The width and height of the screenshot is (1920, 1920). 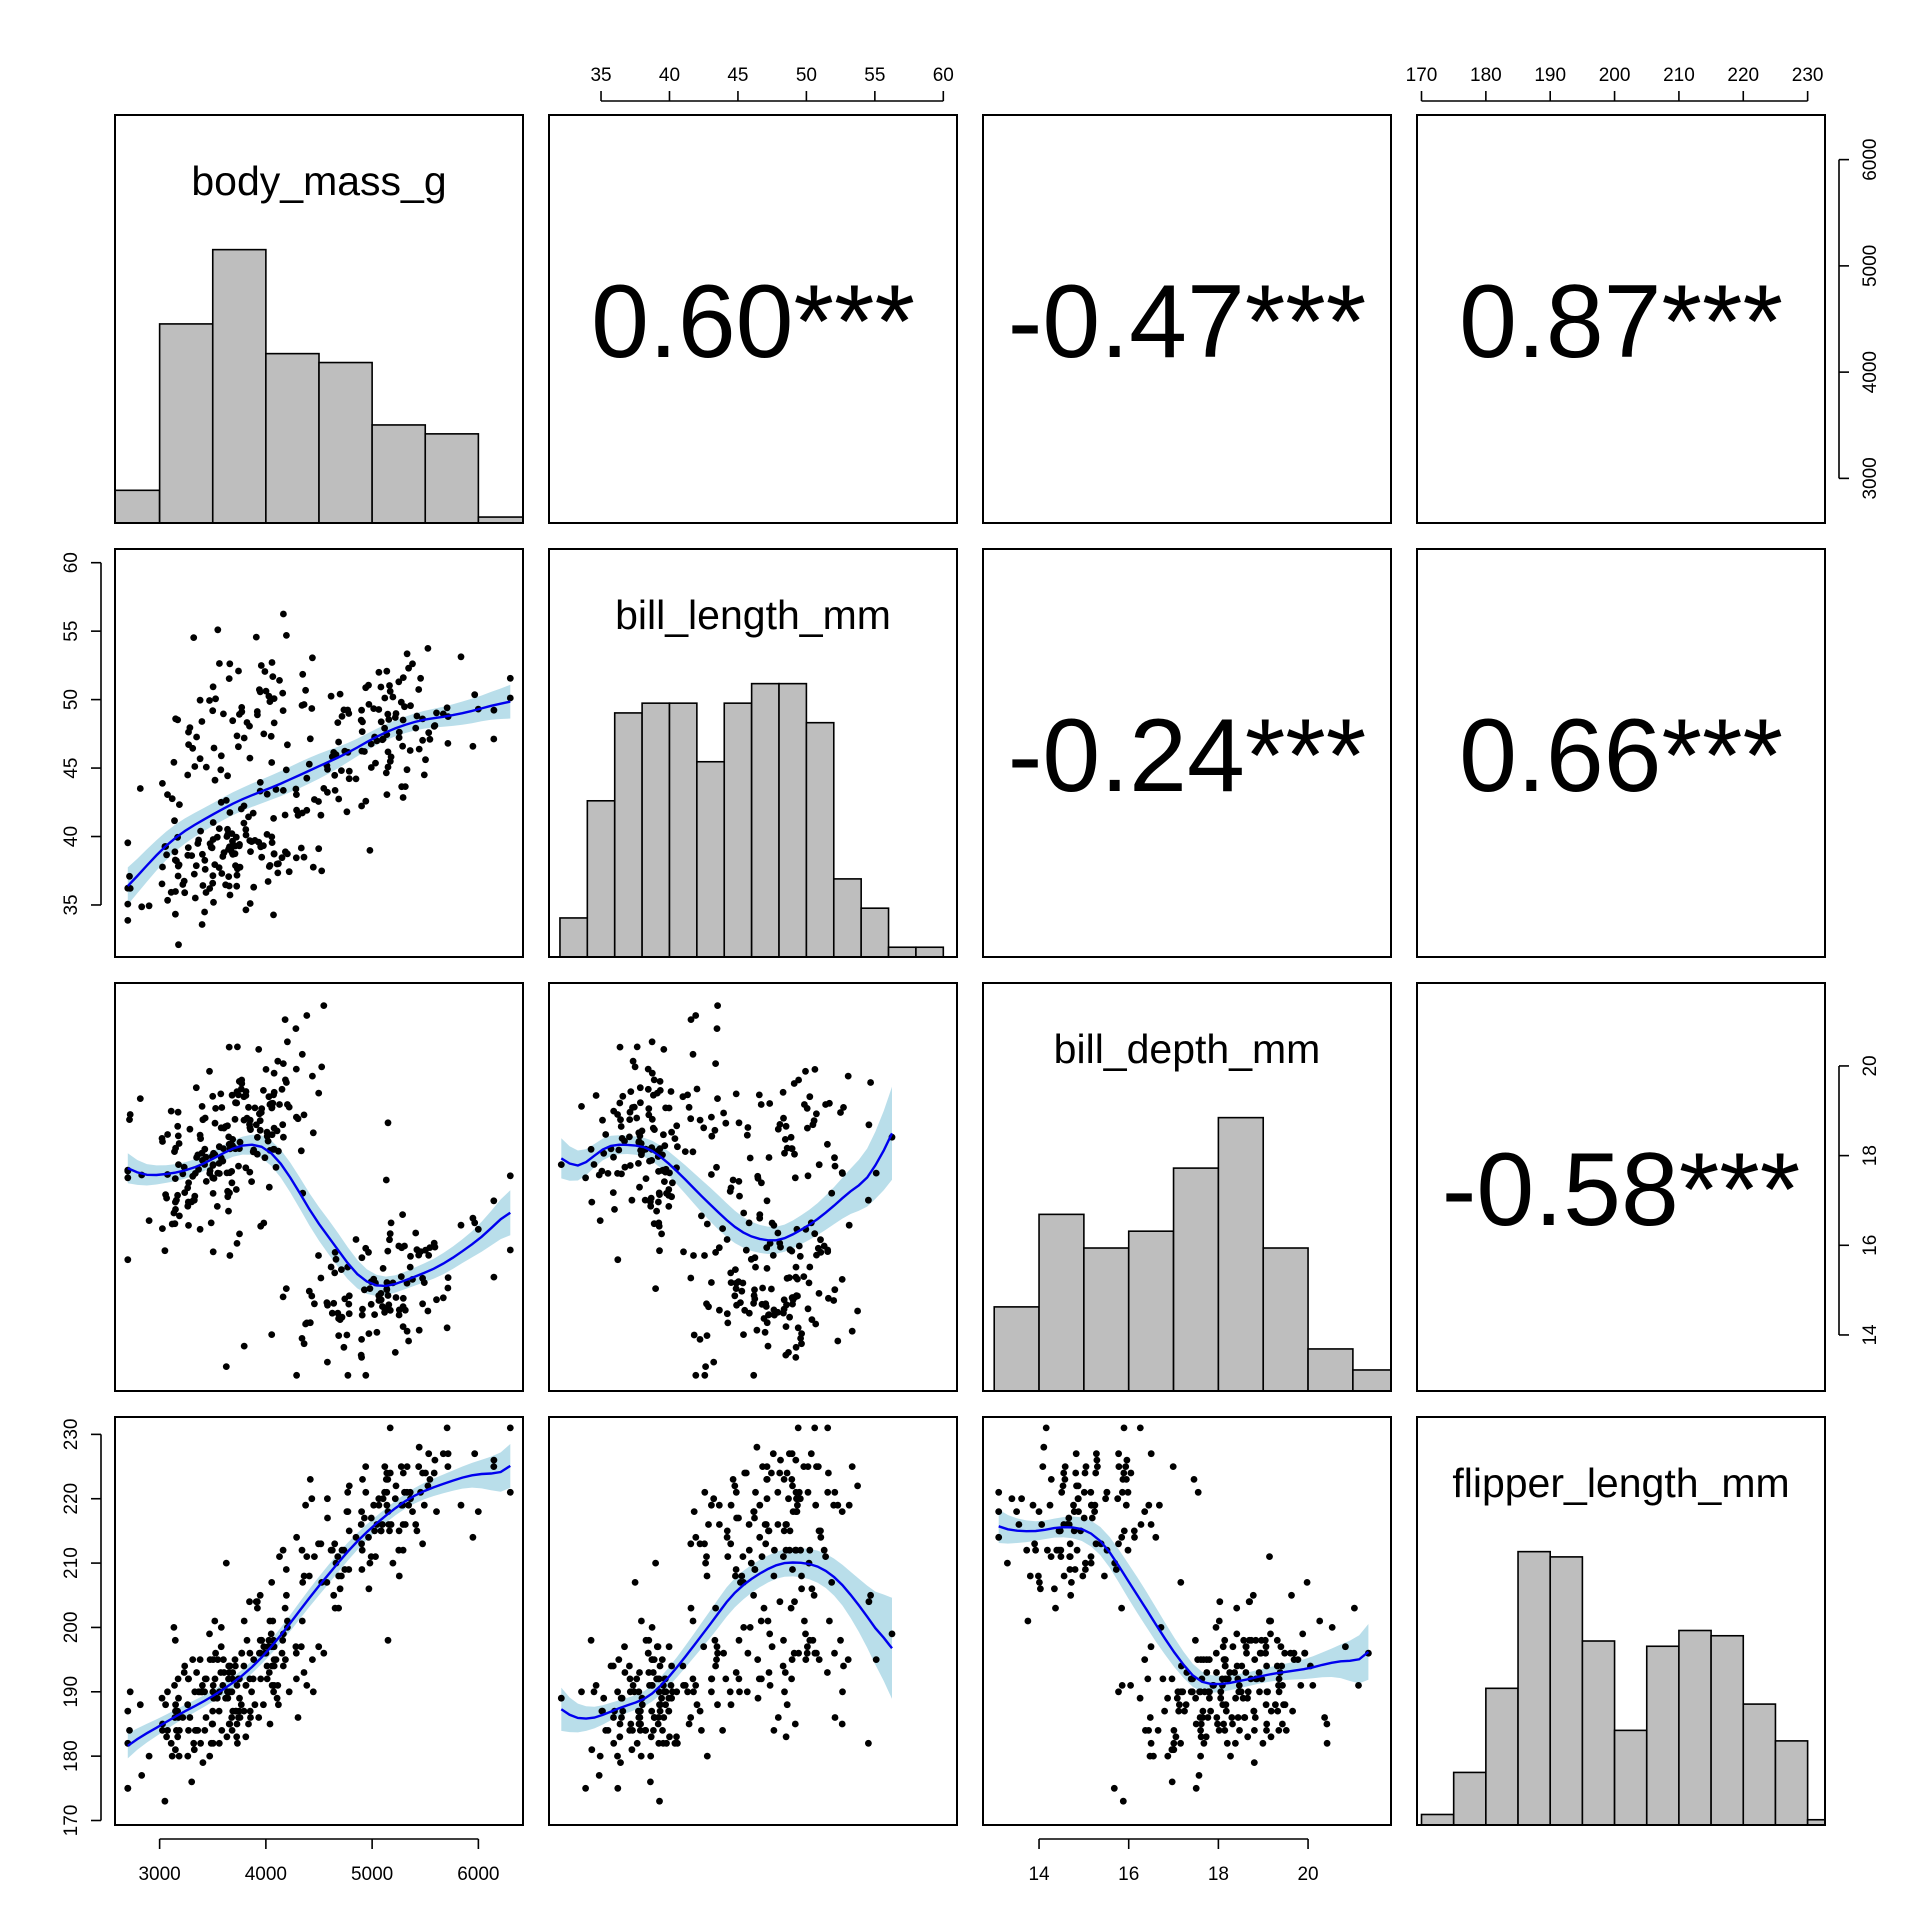 I want to click on y-tick-label-bill_length_mm-1: 40, so click(x=71, y=836).